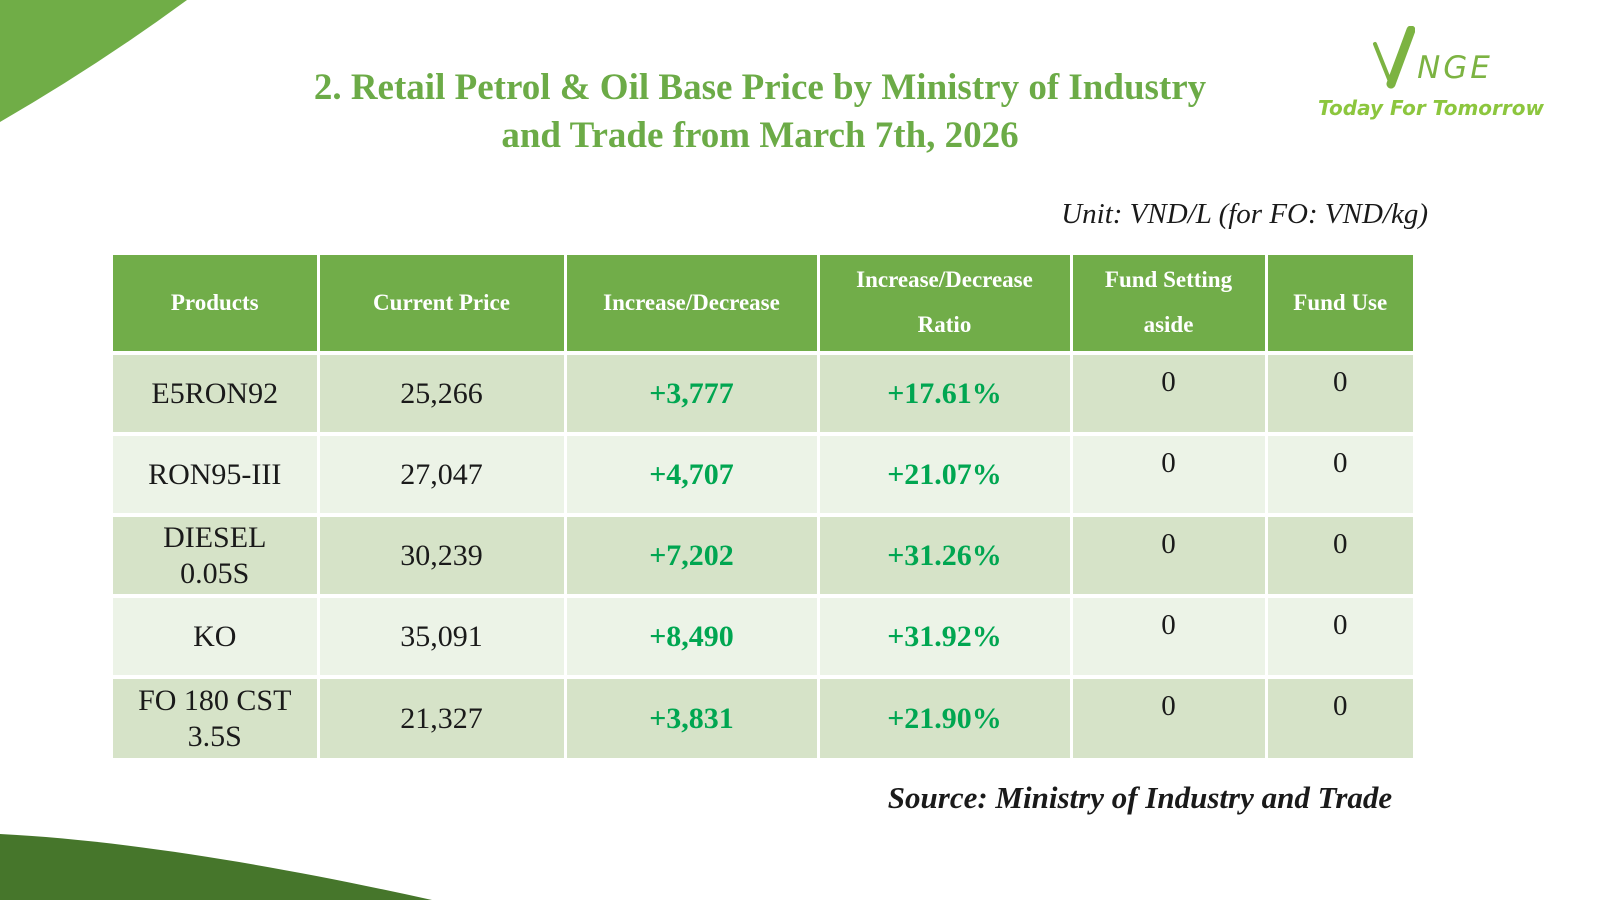 The image size is (1600, 900). I want to click on col-header-current-price: Current Price, so click(442, 305).